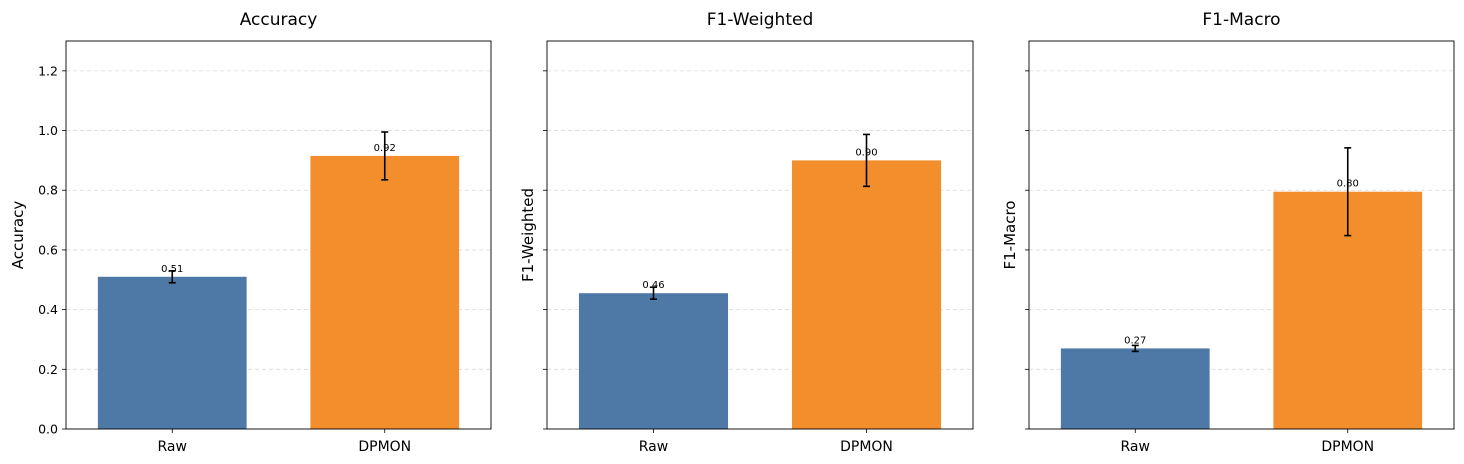 This screenshot has width=1464, height=464. I want to click on y-tick-label: 1.0, so click(48, 130).